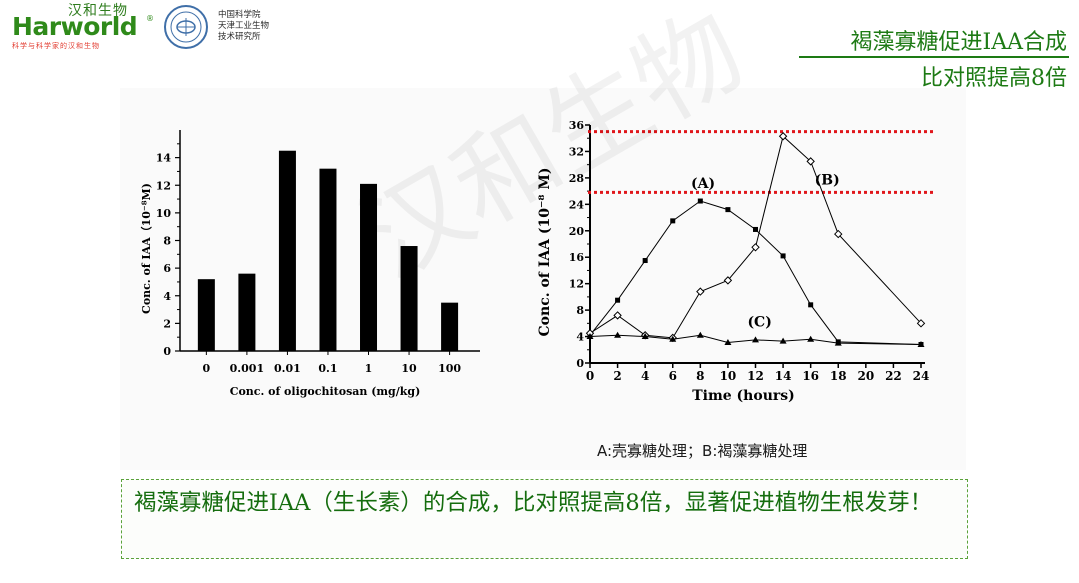 This screenshot has width=1079, height=583. What do you see at coordinates (994, 78) in the screenshot?
I see `slide-subtitle: 比对照提高8倍` at bounding box center [994, 78].